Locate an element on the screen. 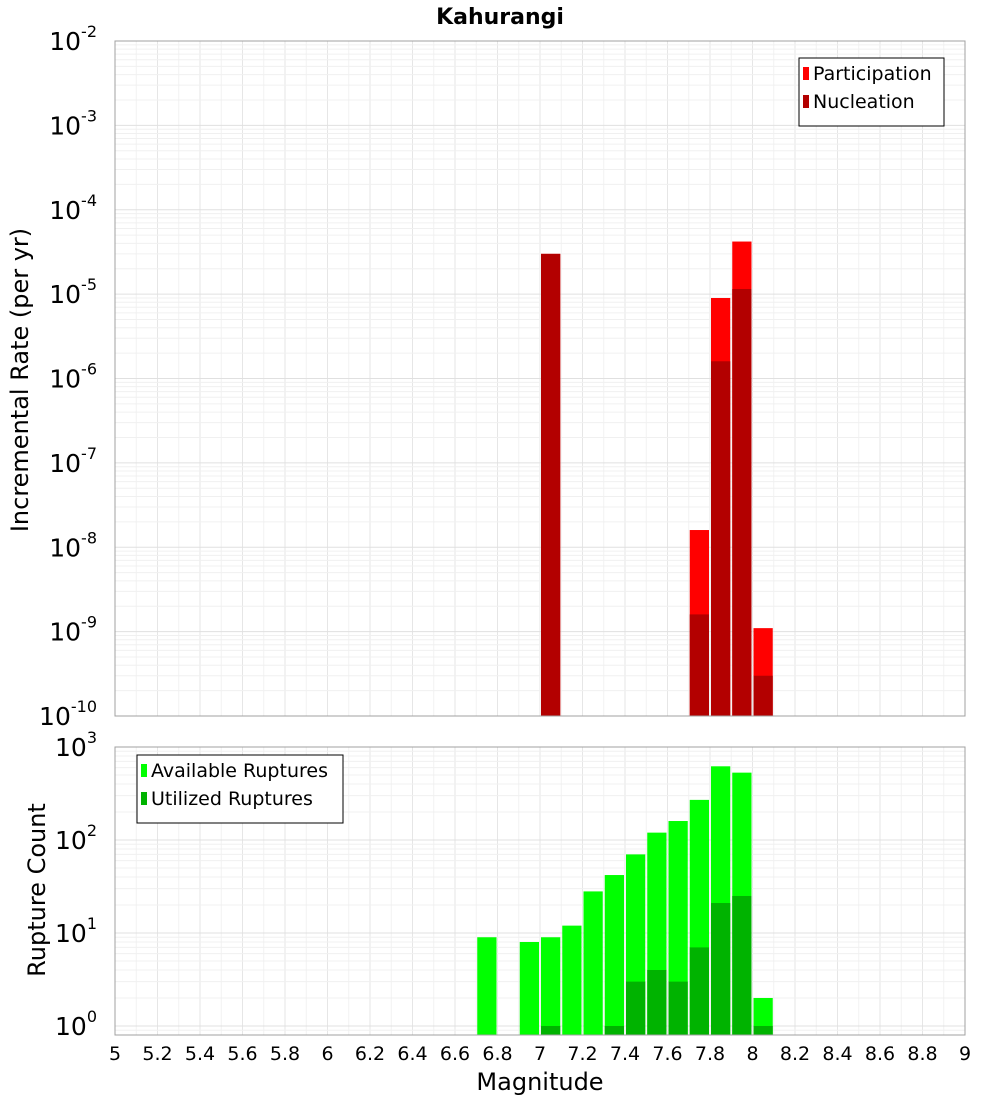  x-tick-label: 7.8 is located at coordinates (710, 1054).